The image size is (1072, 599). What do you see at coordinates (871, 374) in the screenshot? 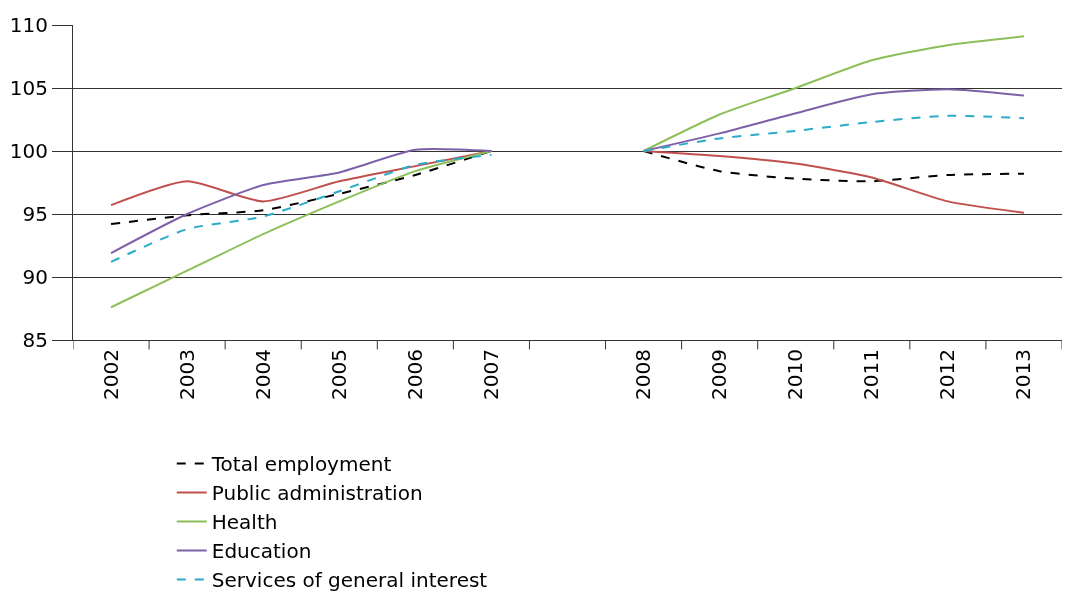
I see `x-tick-label: 2011` at bounding box center [871, 374].